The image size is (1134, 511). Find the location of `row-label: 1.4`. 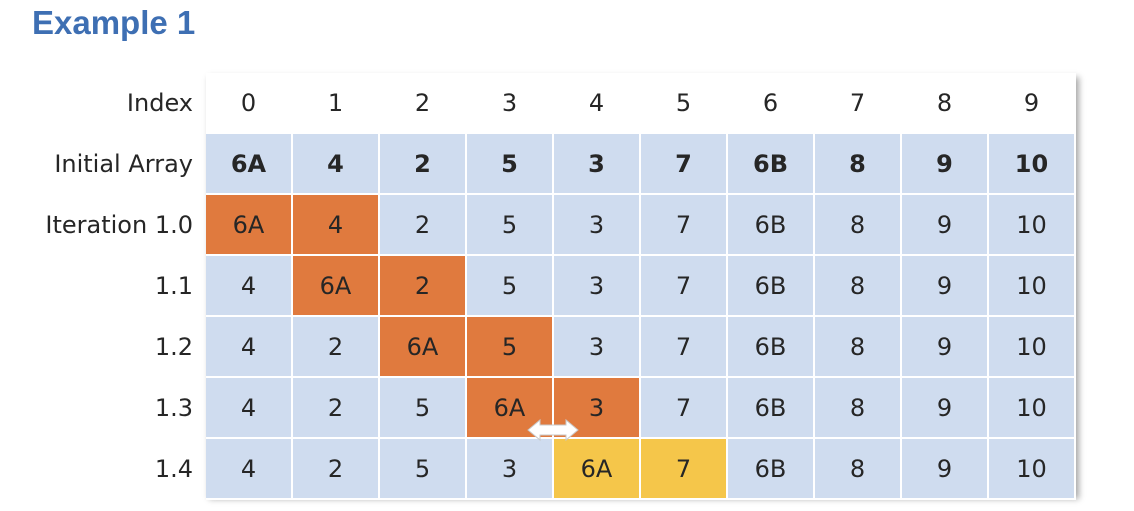

row-label: 1.4 is located at coordinates (173, 469).